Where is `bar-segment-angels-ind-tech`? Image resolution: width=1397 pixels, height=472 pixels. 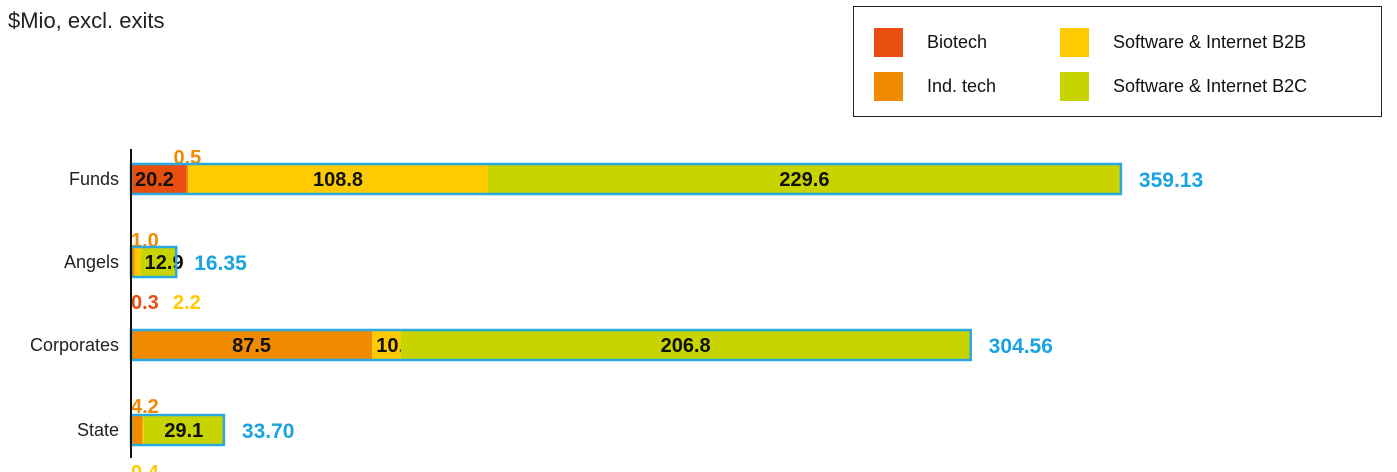 bar-segment-angels-ind-tech is located at coordinates (133, 262).